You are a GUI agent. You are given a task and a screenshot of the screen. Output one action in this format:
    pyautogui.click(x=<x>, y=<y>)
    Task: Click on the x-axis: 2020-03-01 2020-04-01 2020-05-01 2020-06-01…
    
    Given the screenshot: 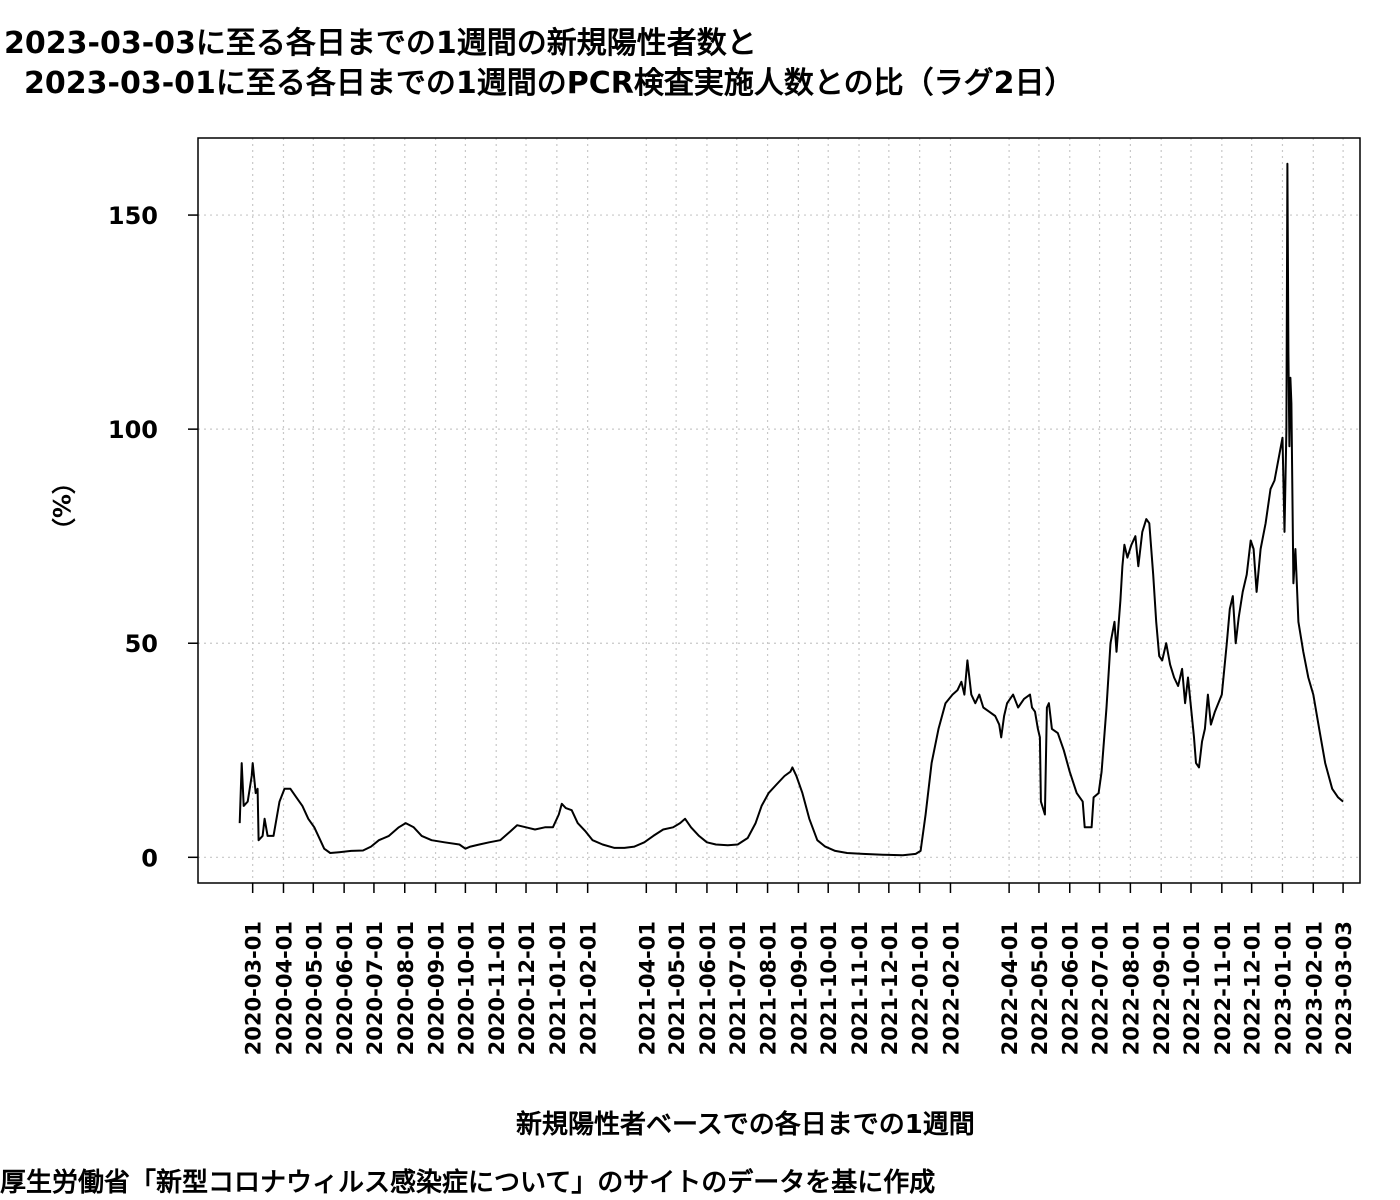 What is the action you would take?
    pyautogui.click(x=799, y=969)
    